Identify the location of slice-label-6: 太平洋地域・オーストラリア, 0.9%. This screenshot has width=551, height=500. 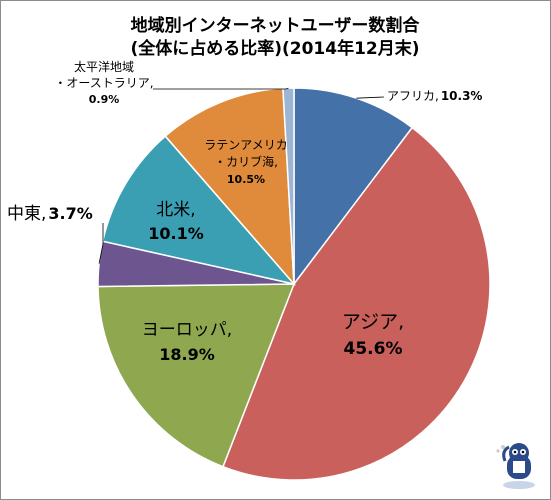
(103, 82).